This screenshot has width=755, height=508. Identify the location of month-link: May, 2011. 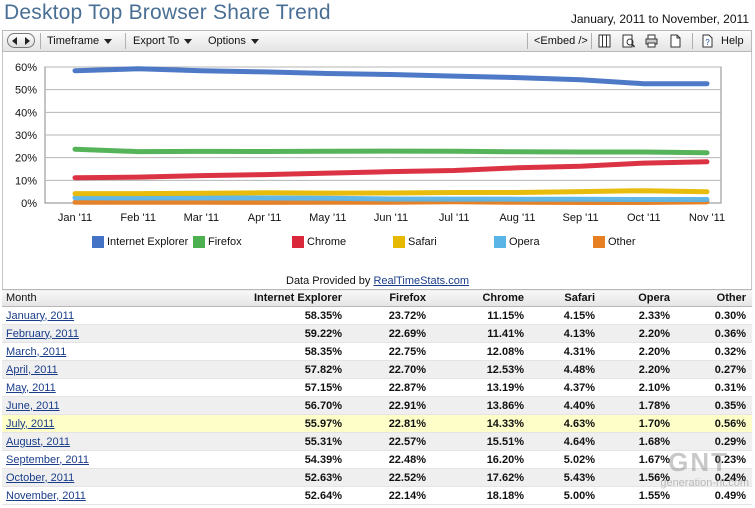
(31, 387).